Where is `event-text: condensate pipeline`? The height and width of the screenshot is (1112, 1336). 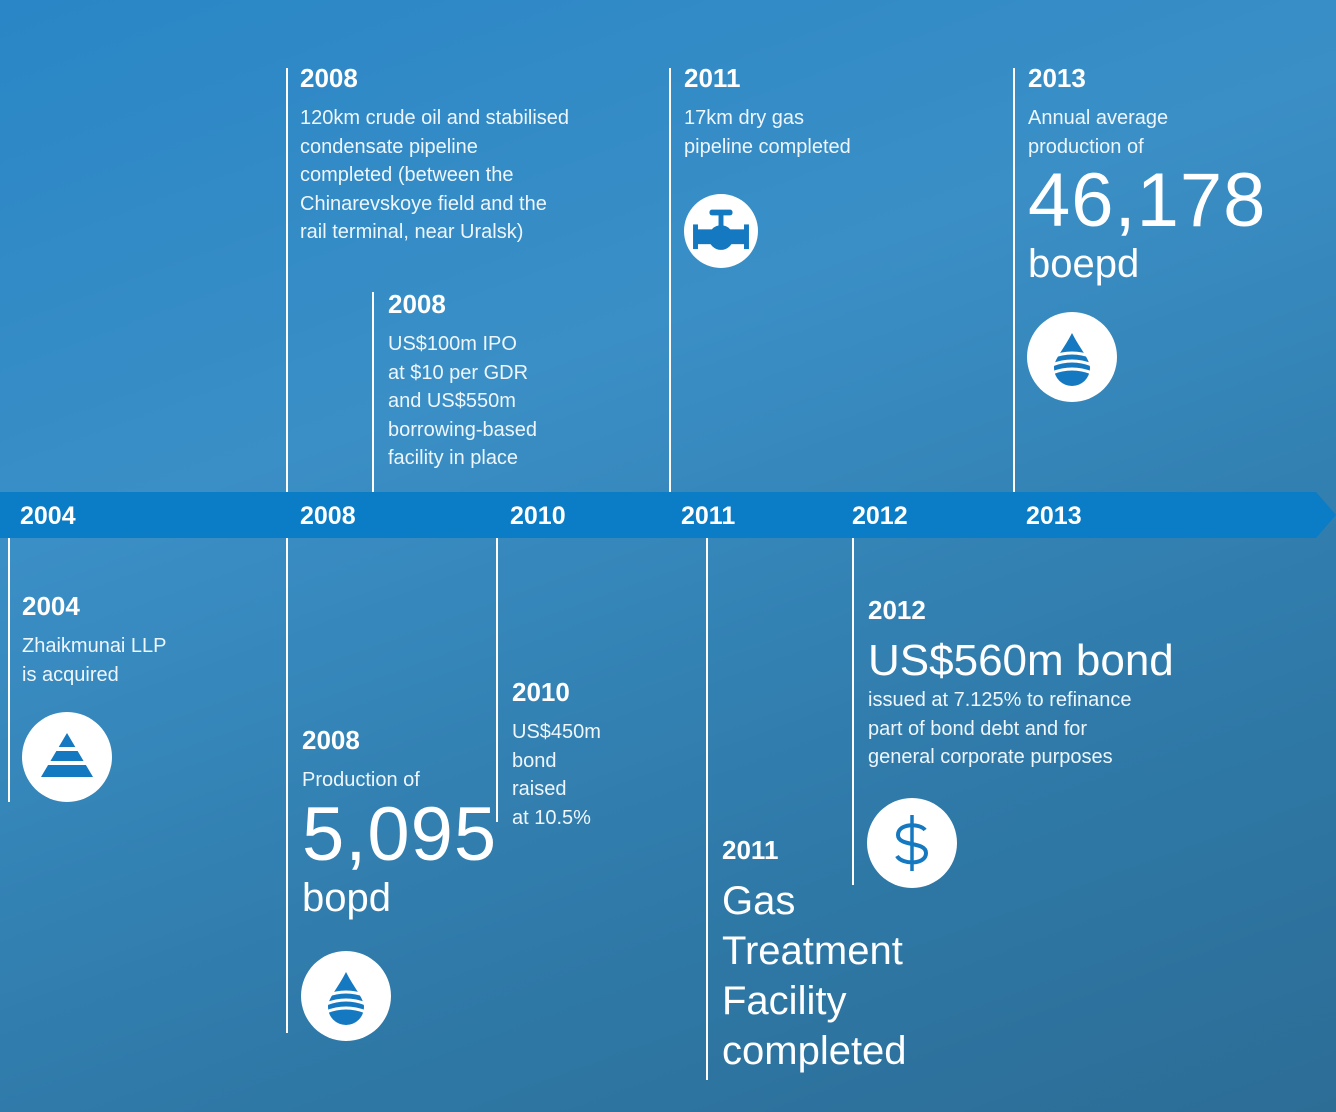
event-text: condensate pipeline is located at coordinates (389, 146).